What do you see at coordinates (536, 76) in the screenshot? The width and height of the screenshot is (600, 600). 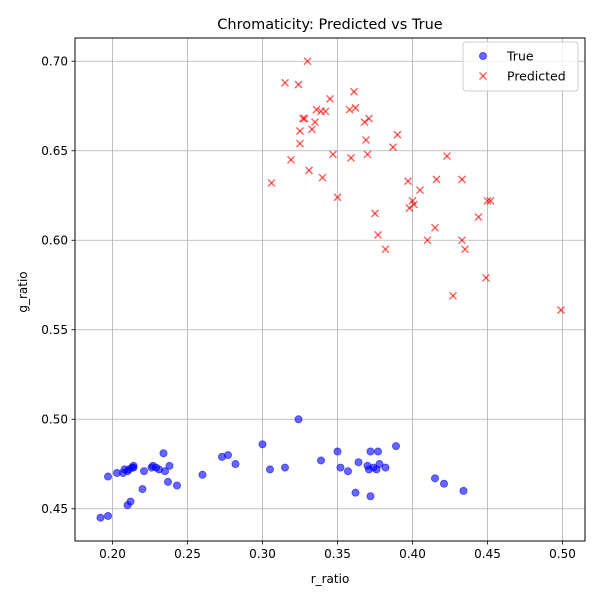 I see `legend-label-predicted: Predicted` at bounding box center [536, 76].